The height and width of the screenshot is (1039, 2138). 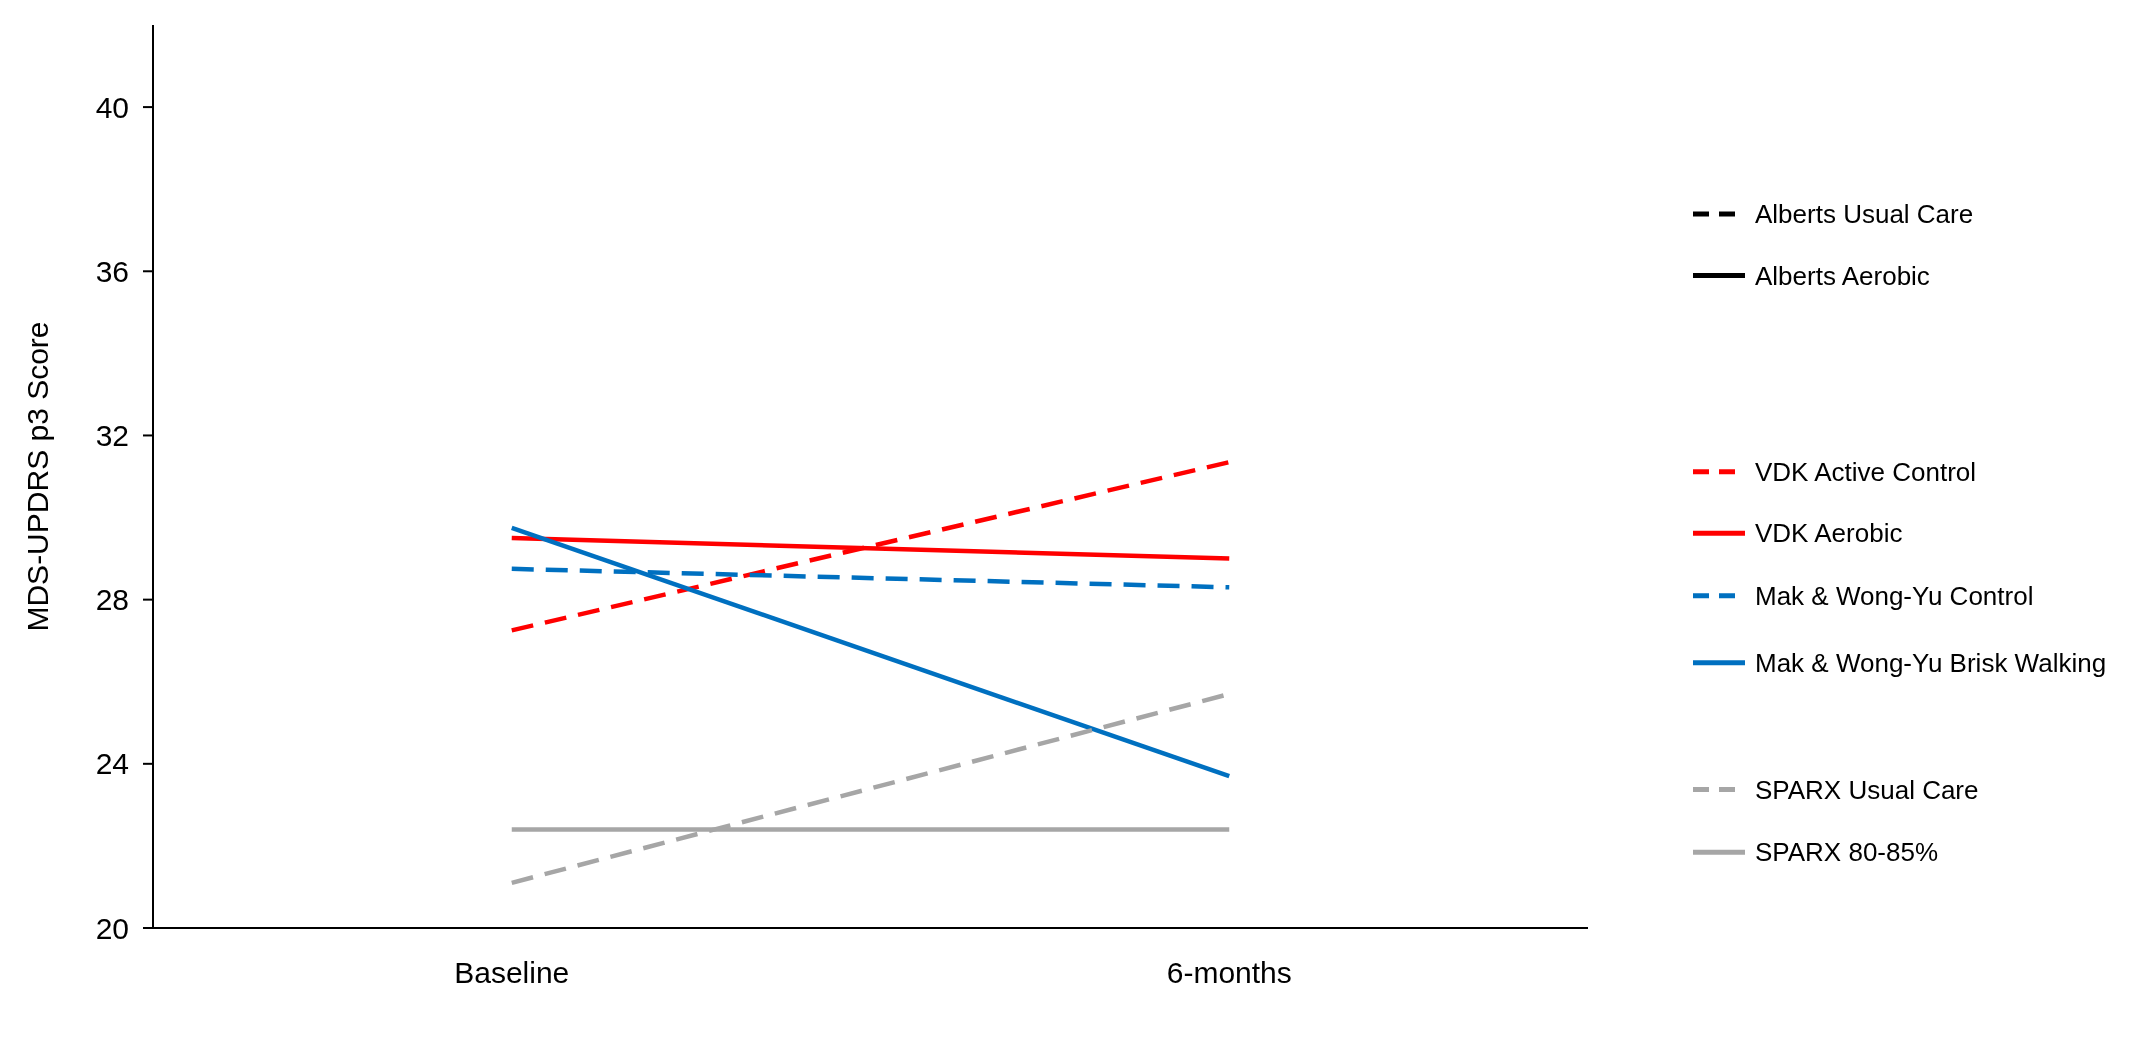 I want to click on legend-label: Alberts Usual Care, so click(x=1864, y=214).